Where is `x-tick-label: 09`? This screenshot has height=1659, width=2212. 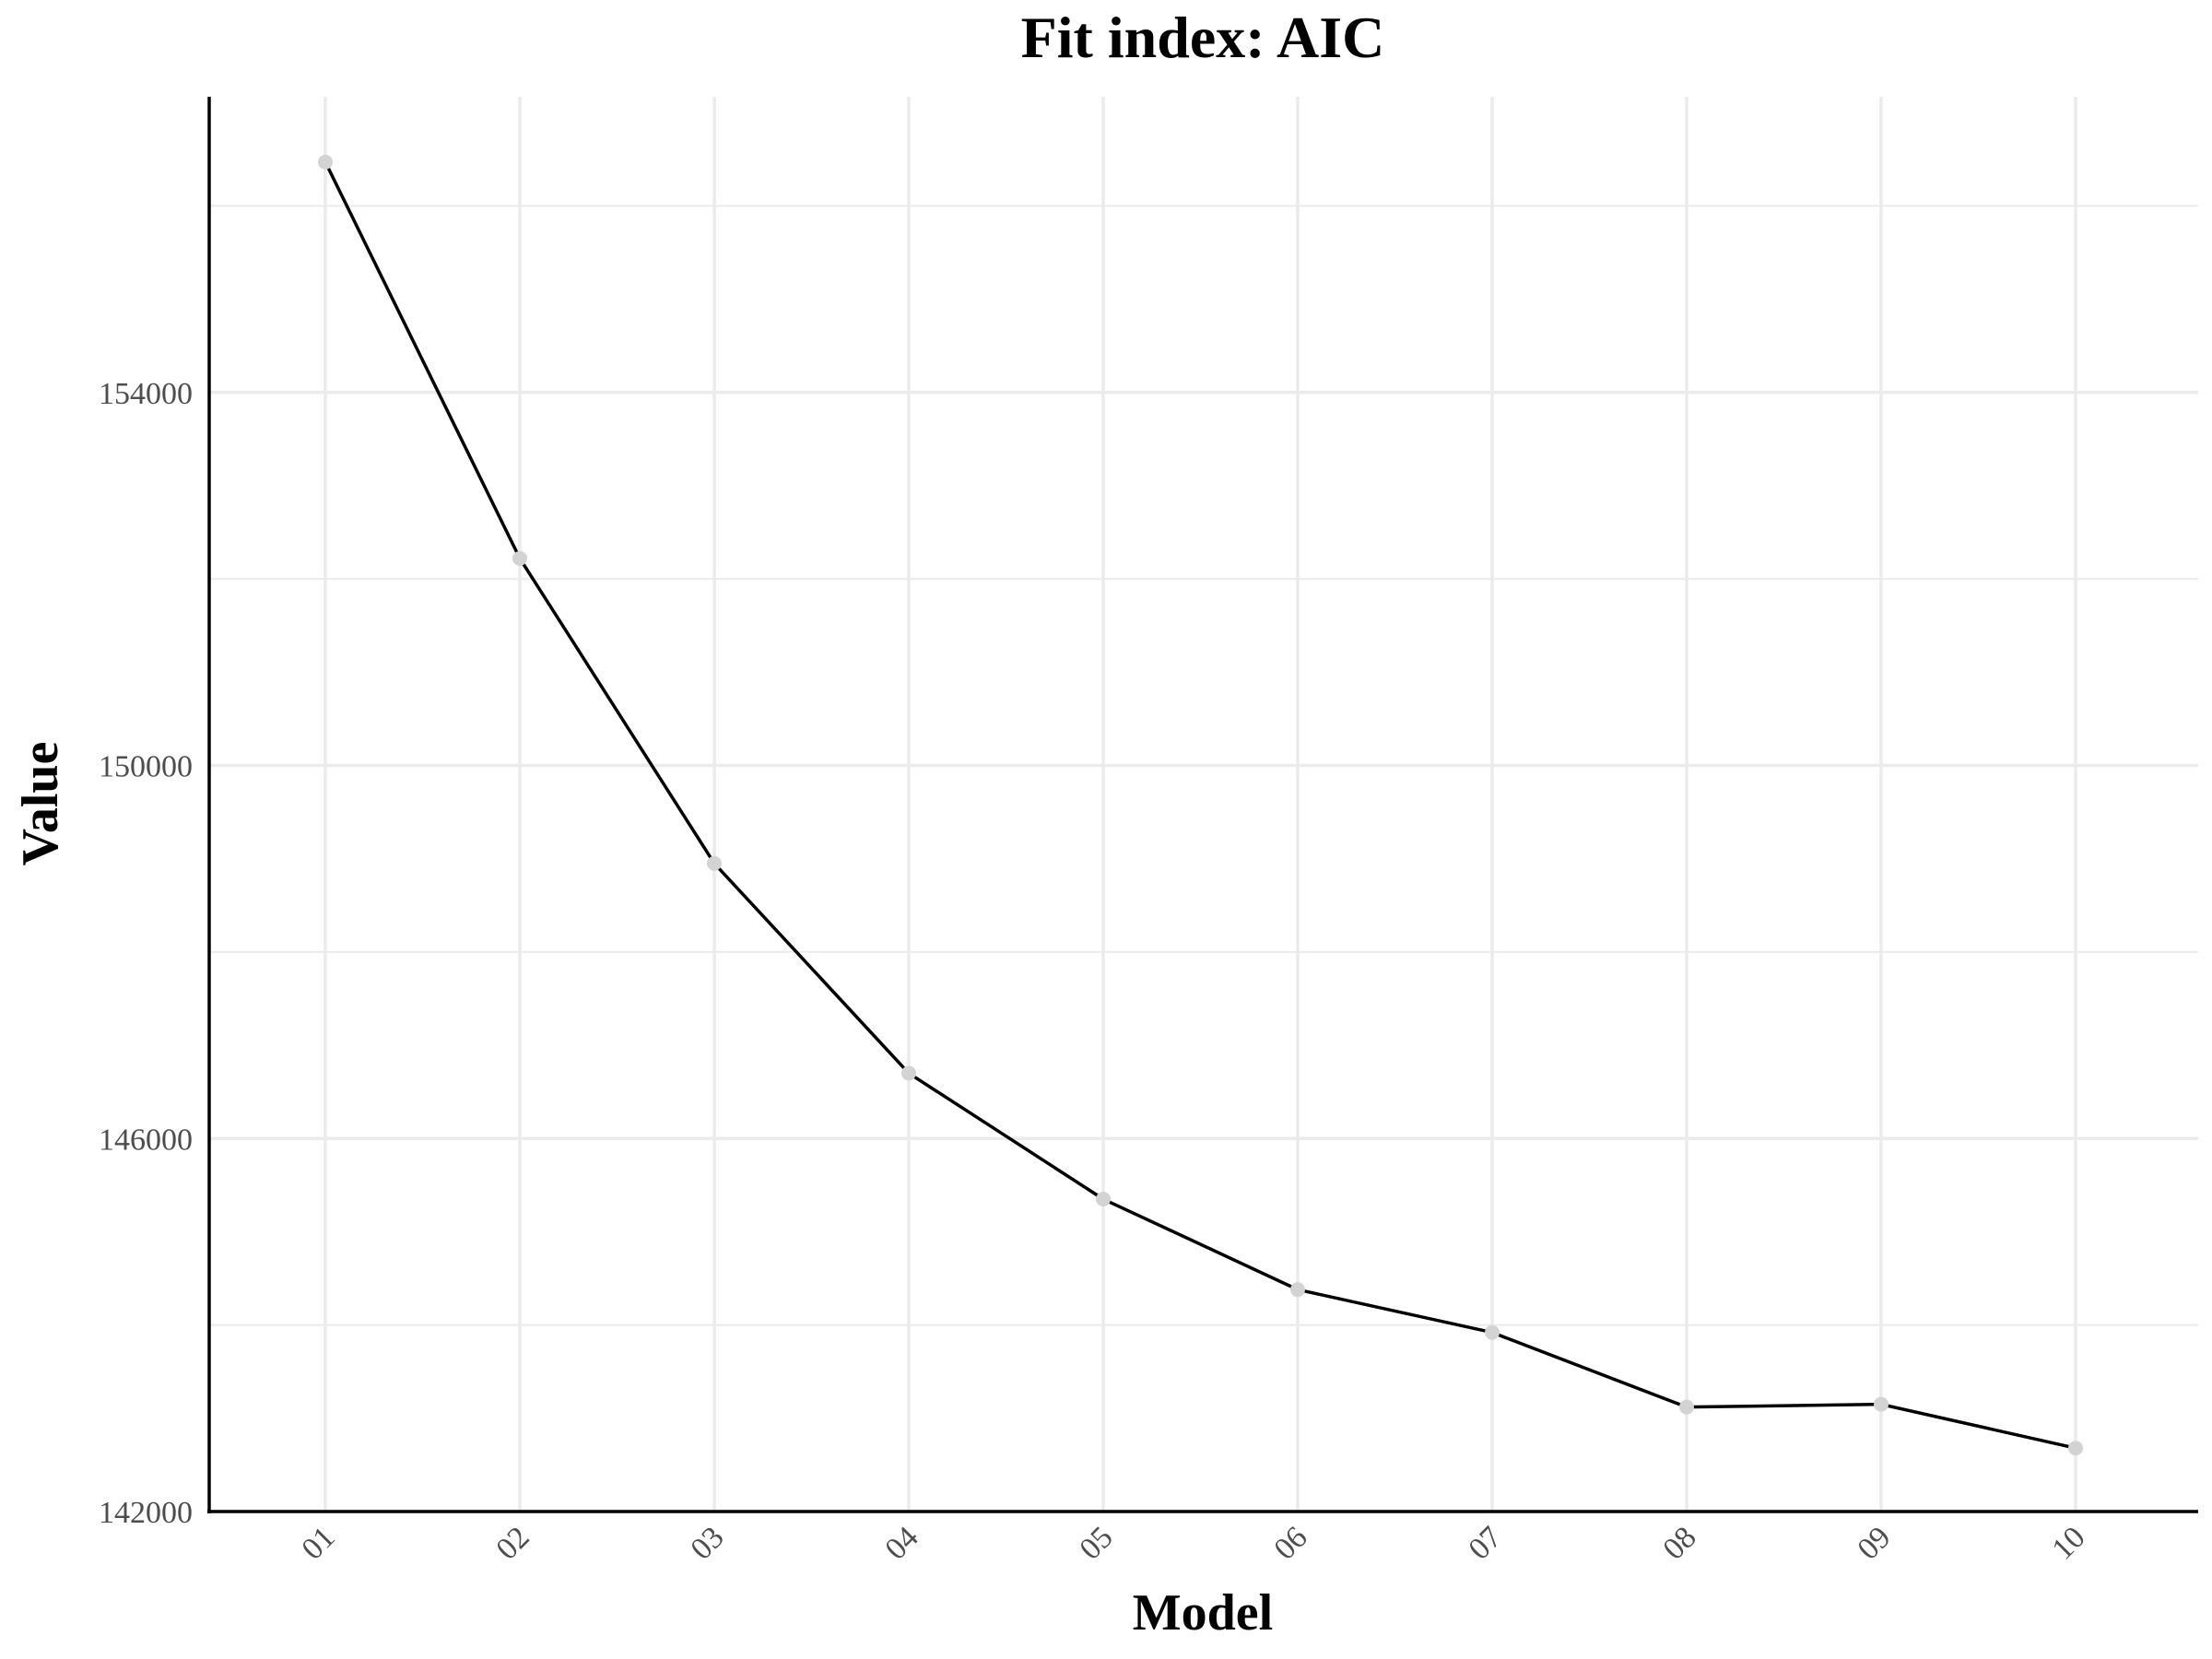
x-tick-label: 09 is located at coordinates (1874, 1543).